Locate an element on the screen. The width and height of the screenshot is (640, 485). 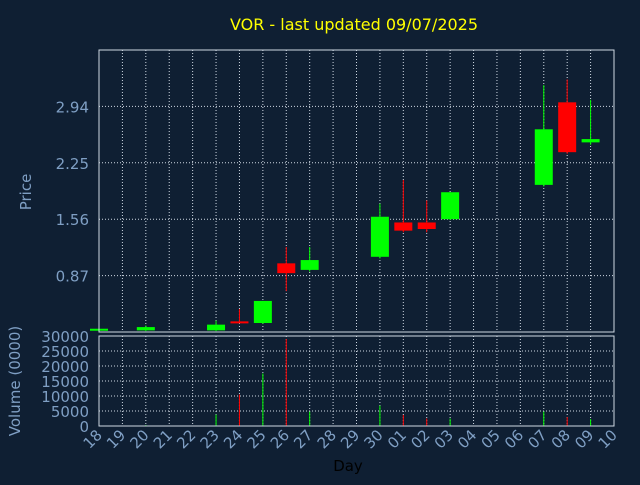
volume-gridlines is located at coordinates (356, 381).